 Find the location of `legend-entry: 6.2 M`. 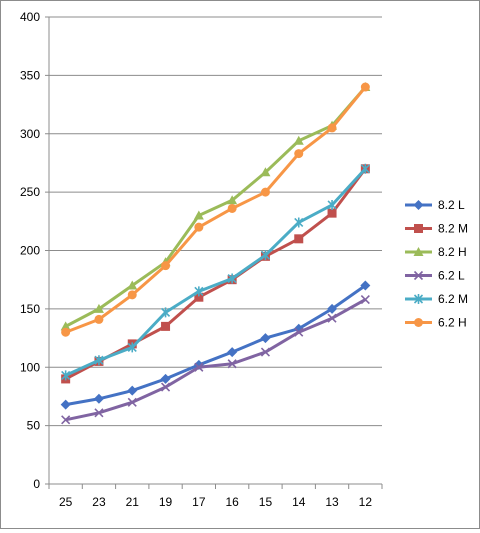

legend-entry: 6.2 M is located at coordinates (436, 299).